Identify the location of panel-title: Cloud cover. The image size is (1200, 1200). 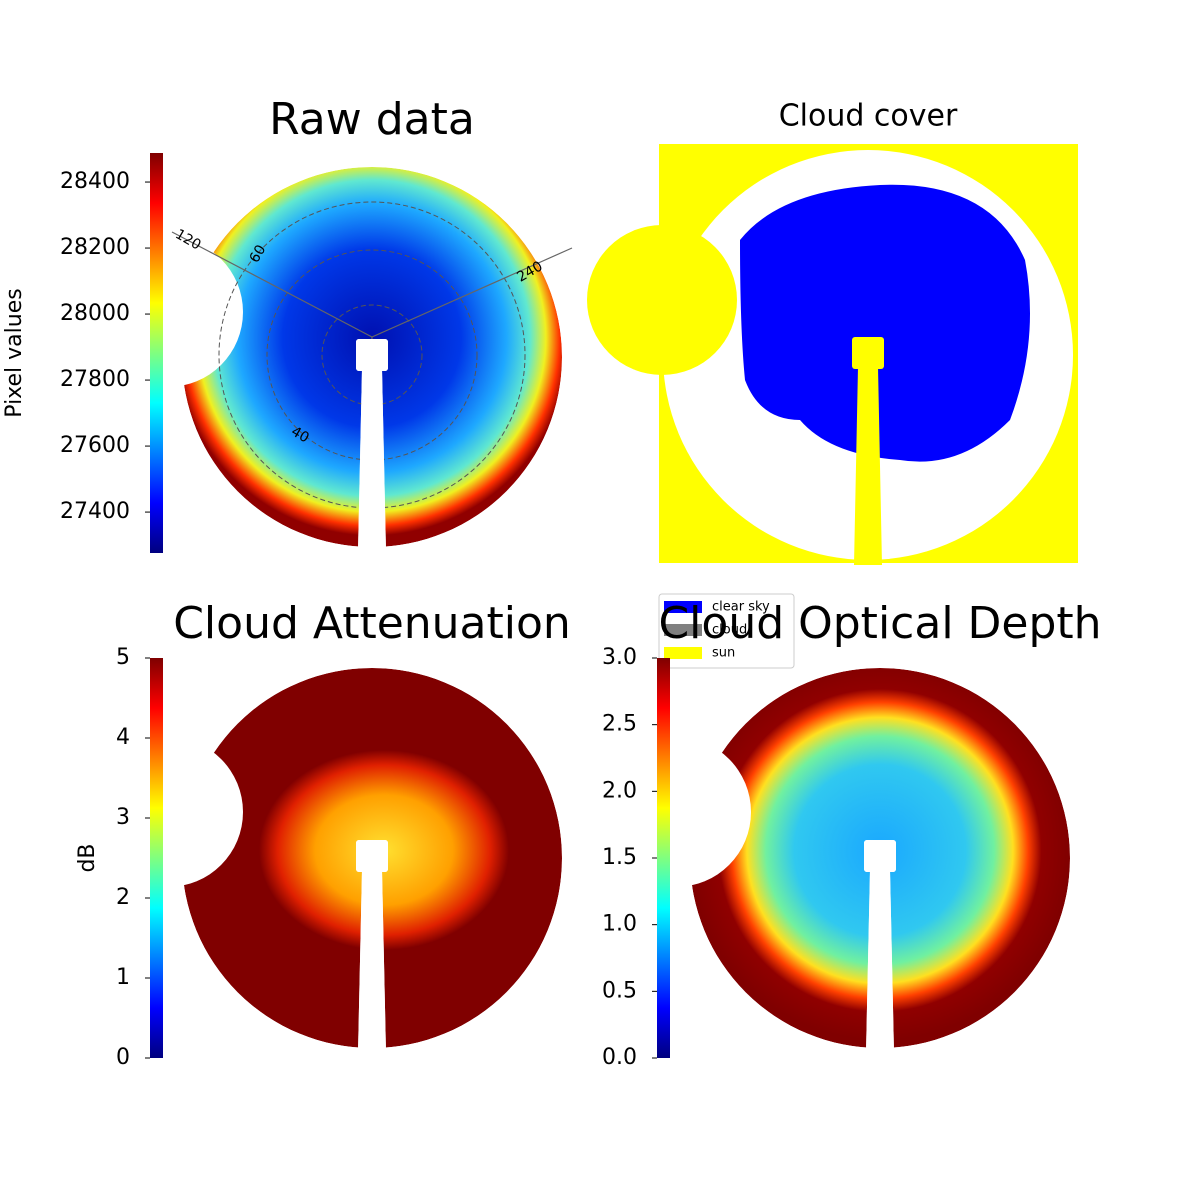
(868, 116).